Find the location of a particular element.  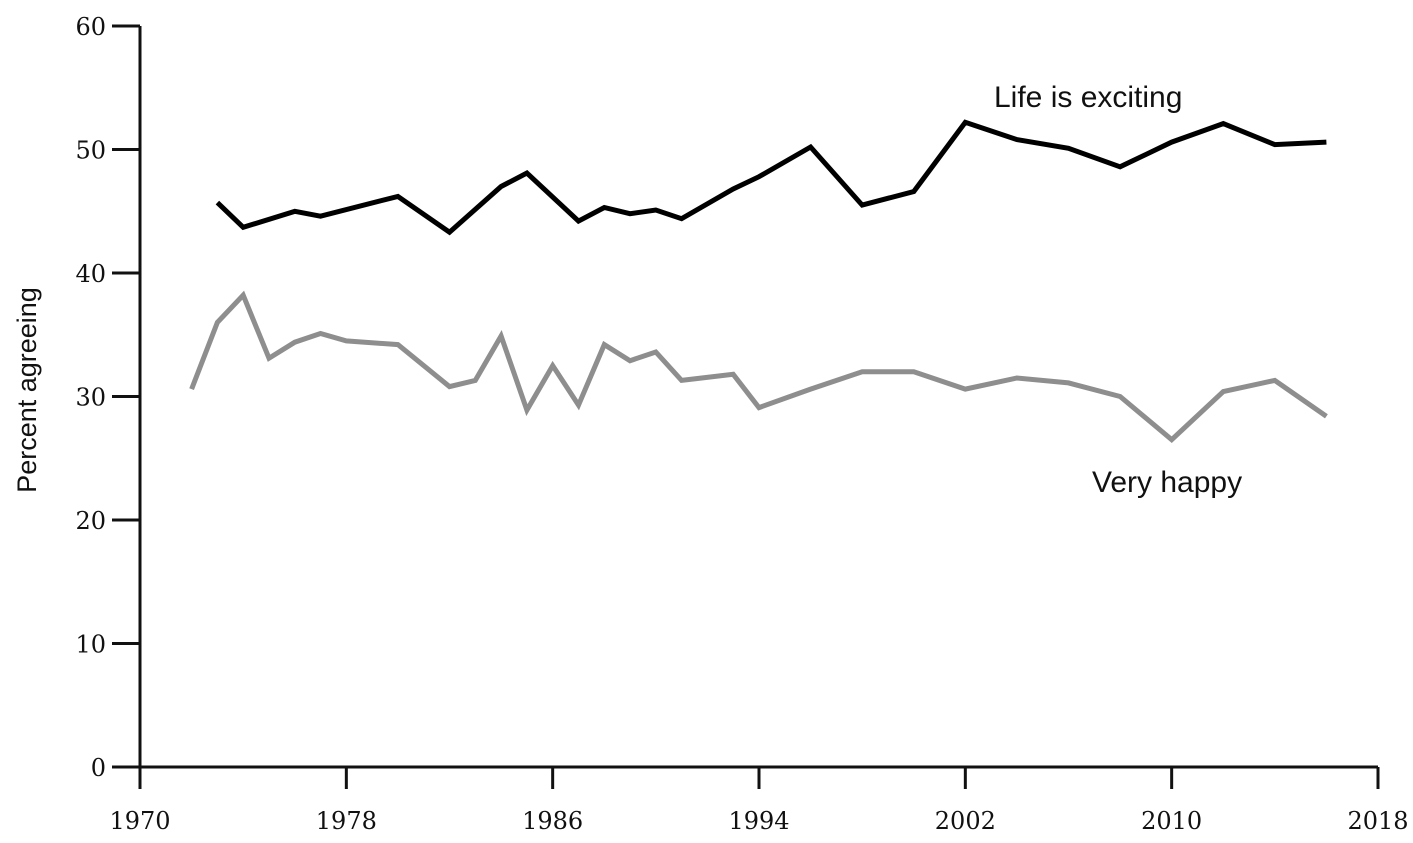

x-tick-label-2002: 2002 is located at coordinates (965, 821).